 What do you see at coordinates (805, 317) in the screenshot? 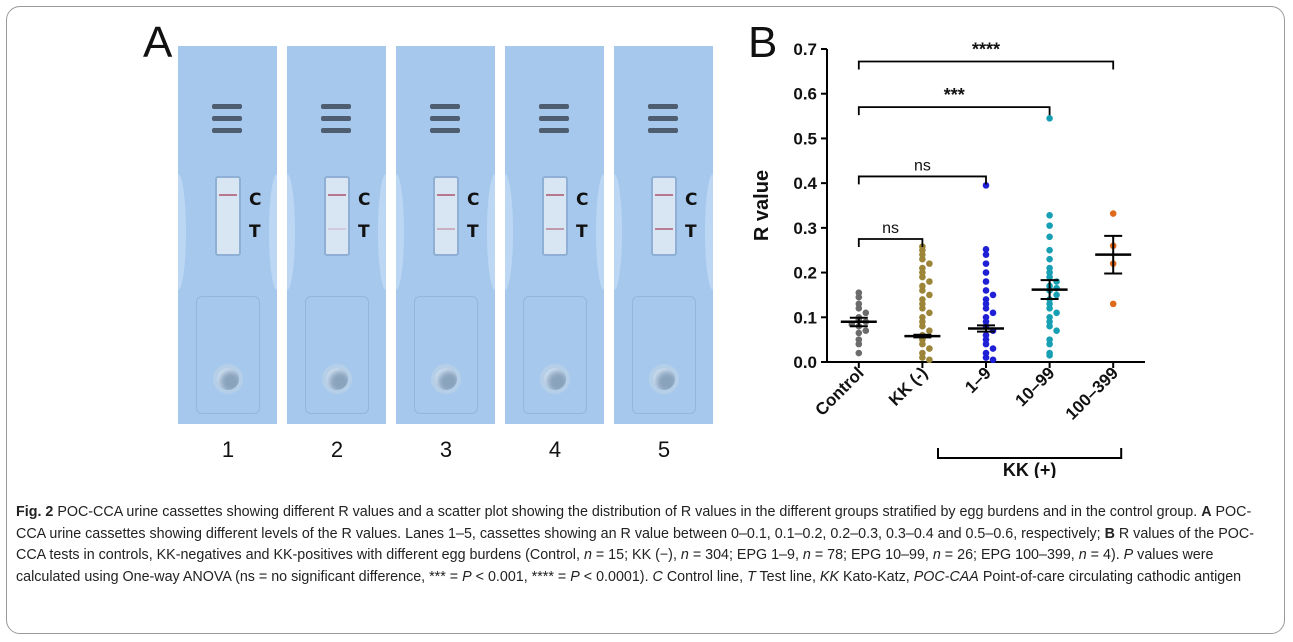
I see `y-tick-label: 0.1` at bounding box center [805, 317].